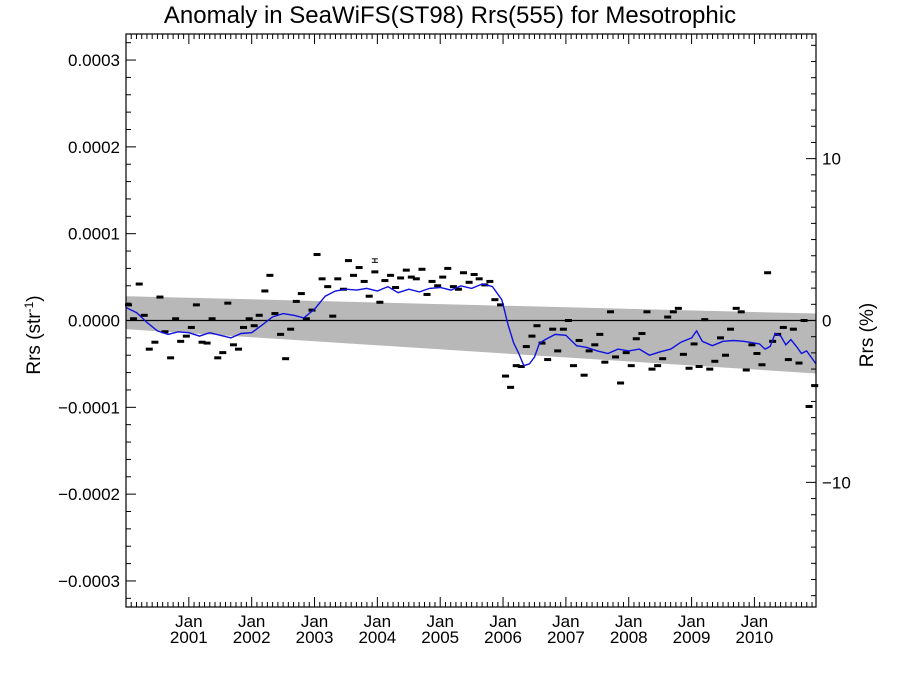 The width and height of the screenshot is (900, 675). Describe the element at coordinates (831, 159) in the screenshot. I see `y-right-tick-label: 10` at that location.